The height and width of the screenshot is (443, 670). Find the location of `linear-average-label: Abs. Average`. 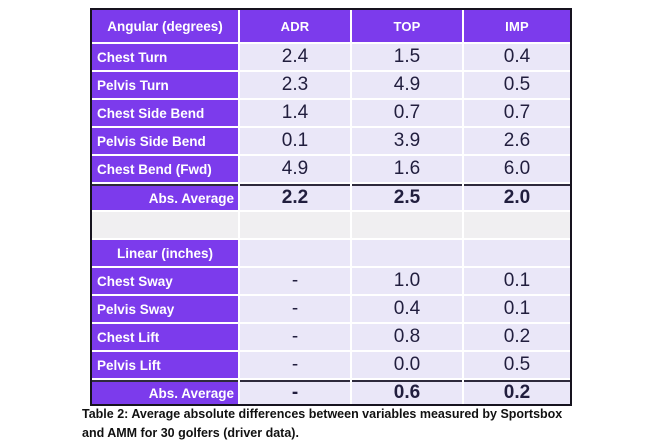

linear-average-label: Abs. Average is located at coordinates (165, 392).